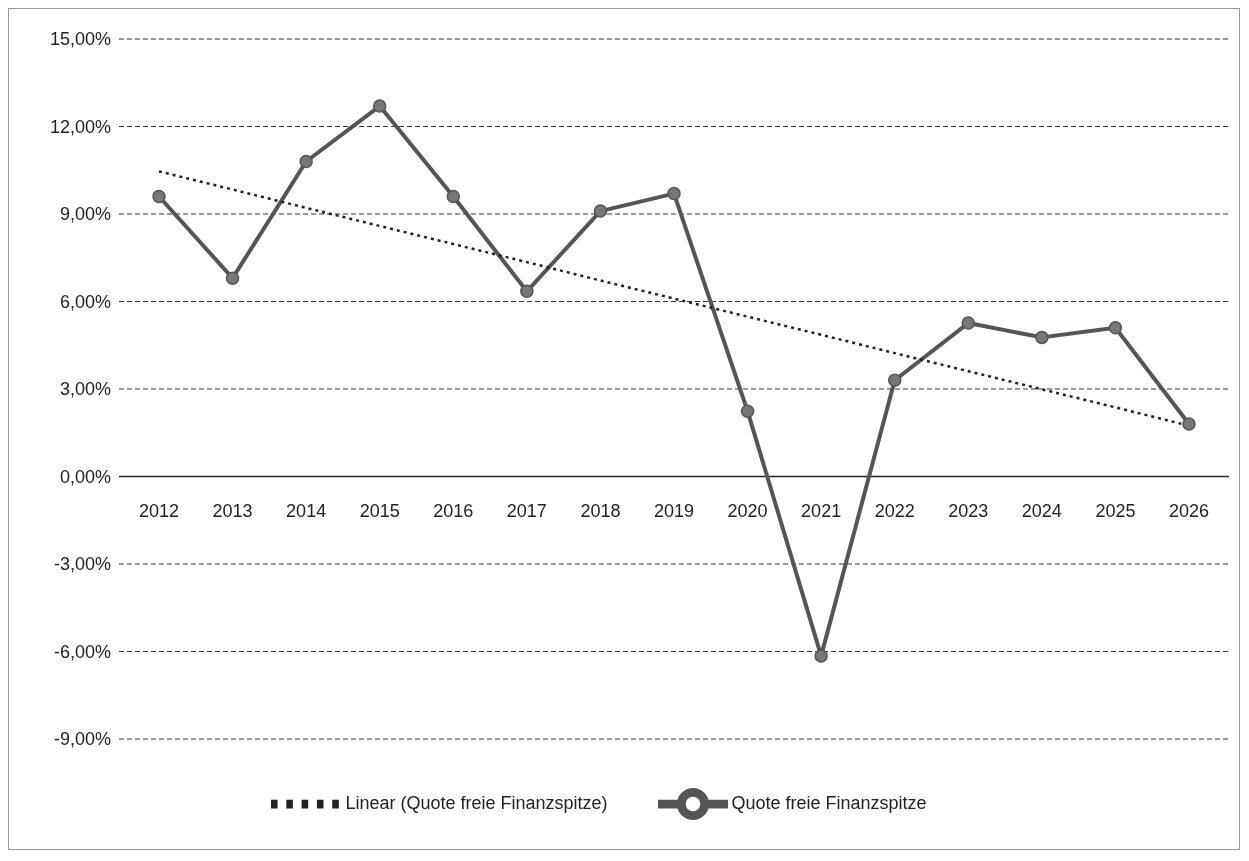 The width and height of the screenshot is (1249, 861). Describe the element at coordinates (379, 510) in the screenshot. I see `x-tick-label: 2015` at that location.